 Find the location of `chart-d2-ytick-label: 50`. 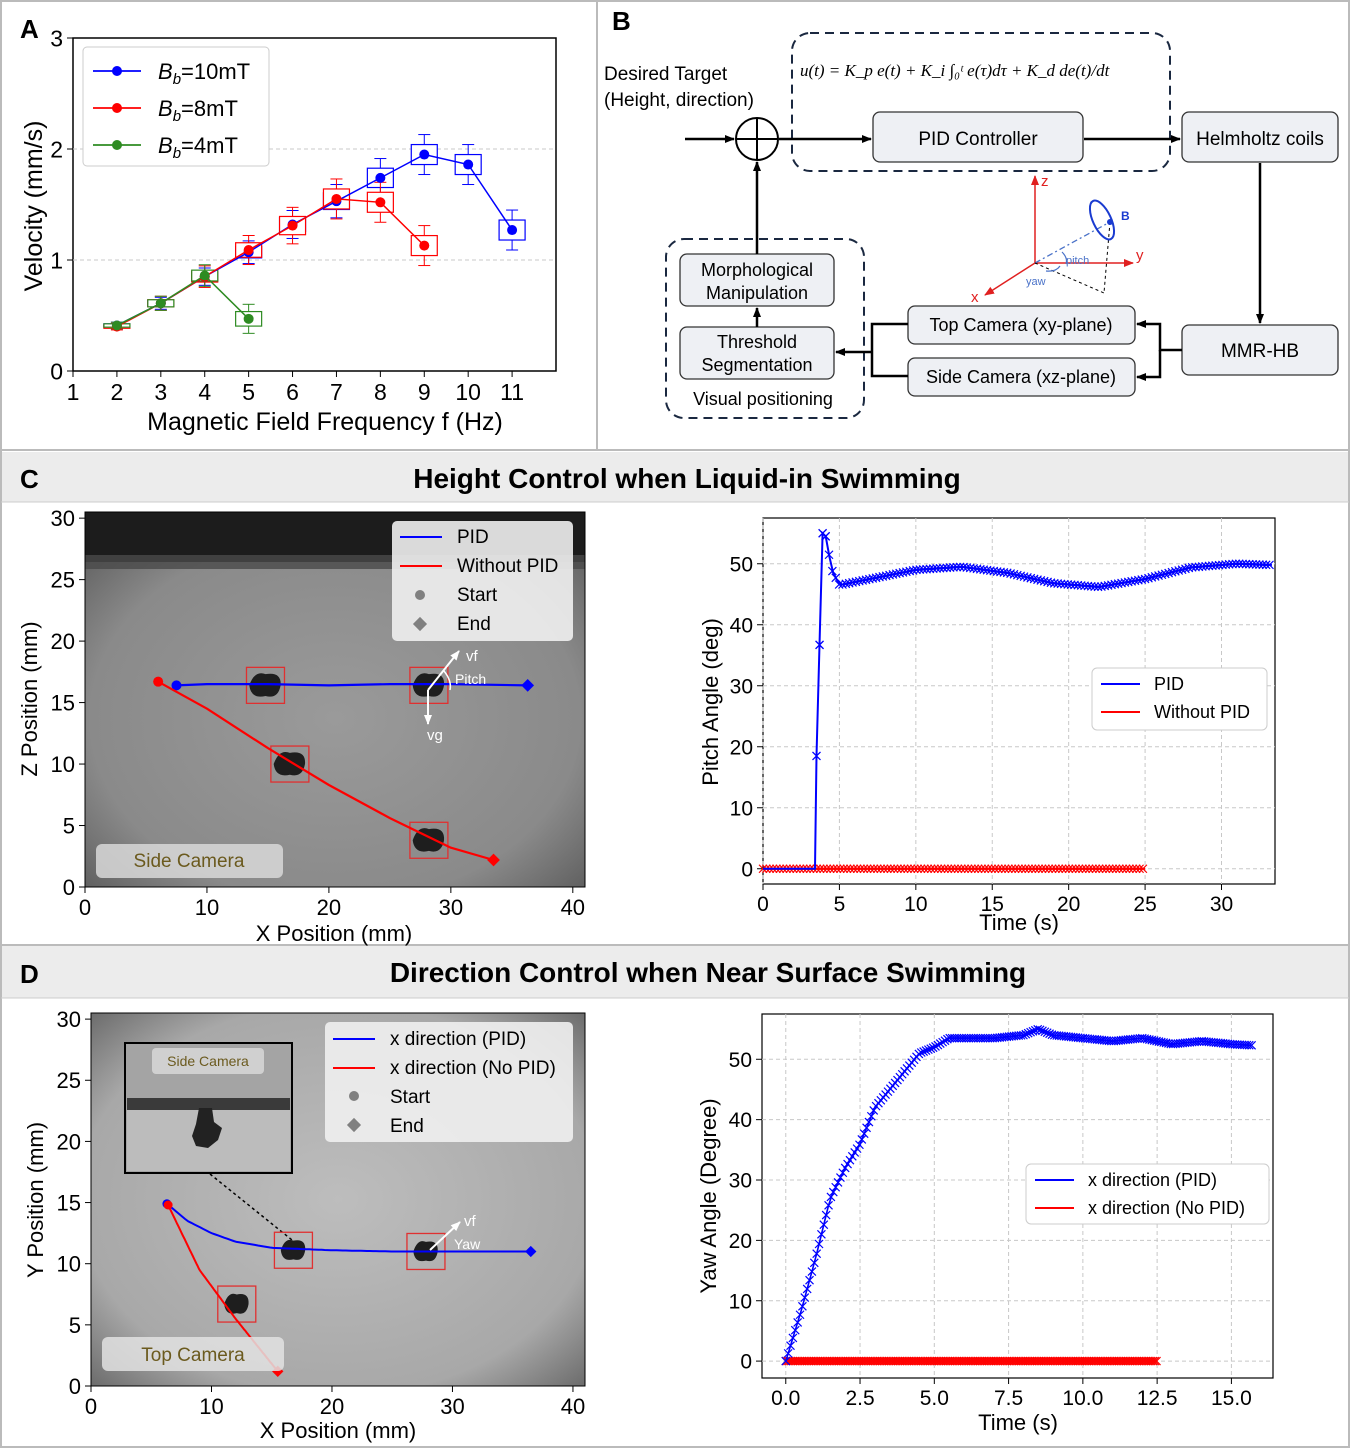

chart-d2-ytick-label: 50 is located at coordinates (740, 1060).